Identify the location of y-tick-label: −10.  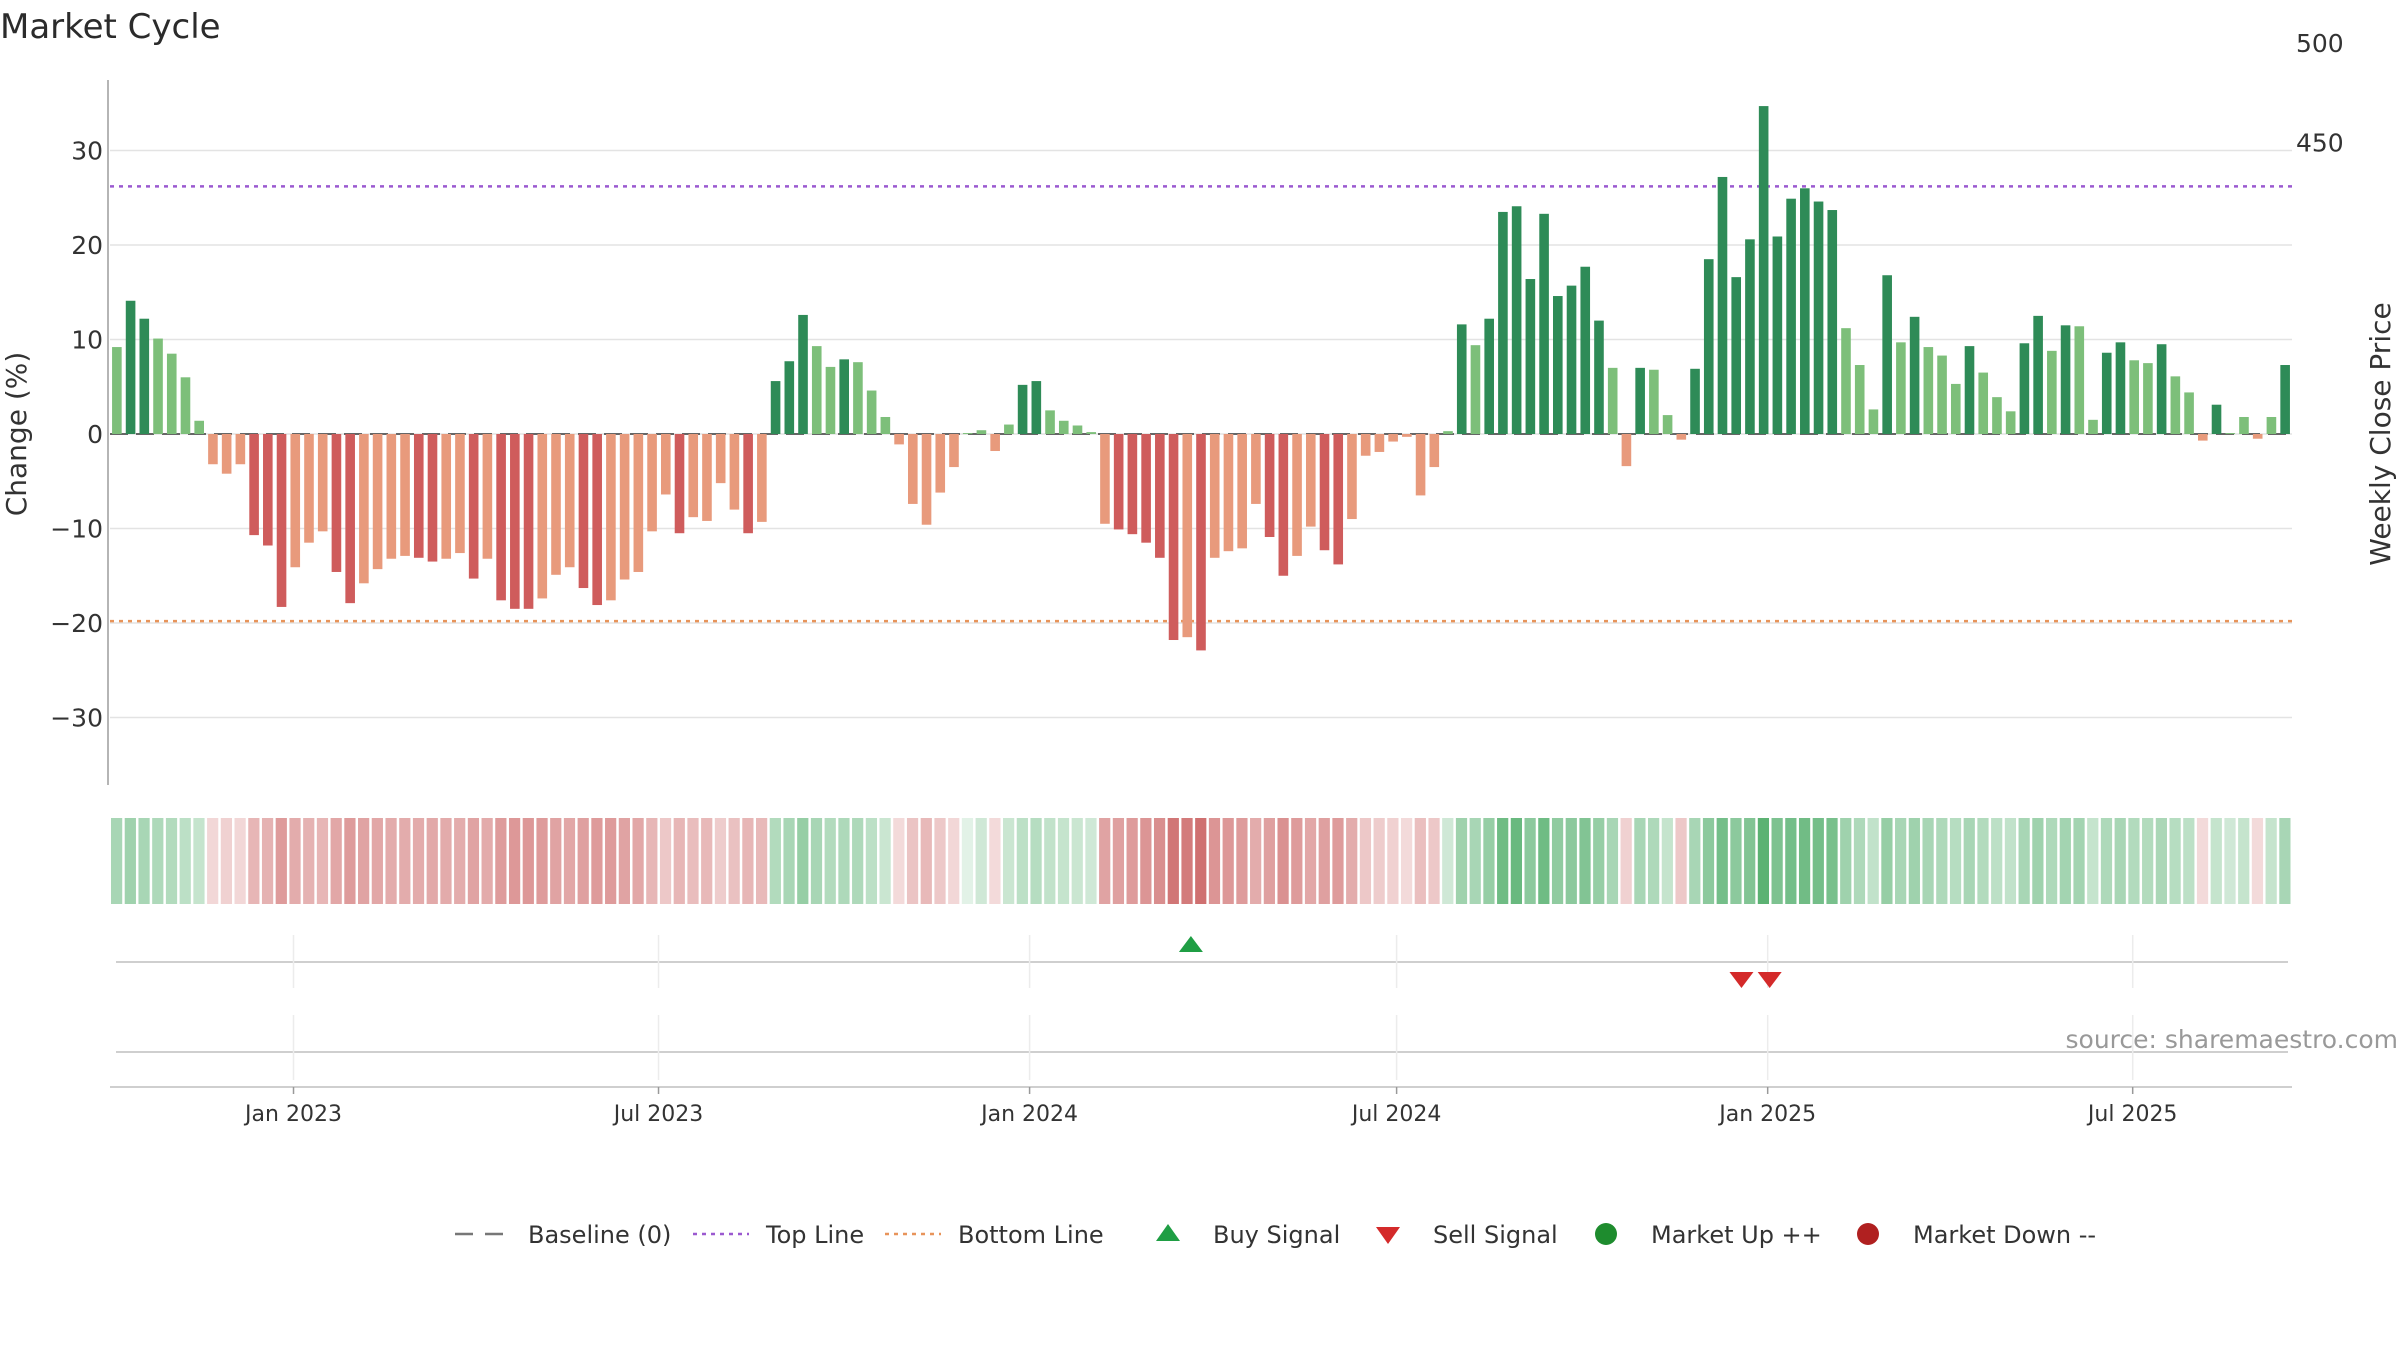
(76, 529).